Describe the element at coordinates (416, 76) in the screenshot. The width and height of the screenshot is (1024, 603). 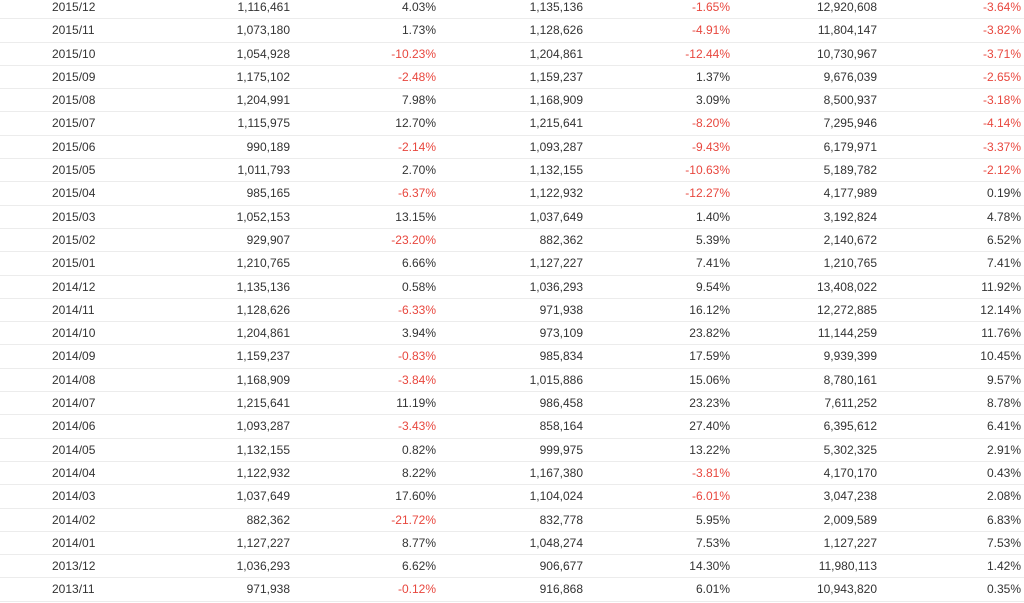
I see `change-cell: -2.48%` at that location.